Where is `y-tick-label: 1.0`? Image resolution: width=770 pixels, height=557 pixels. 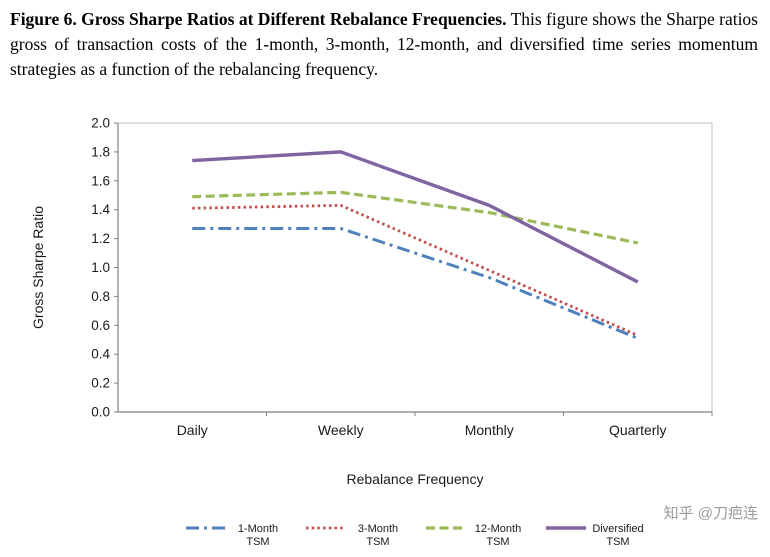
y-tick-label: 1.0 is located at coordinates (100, 267).